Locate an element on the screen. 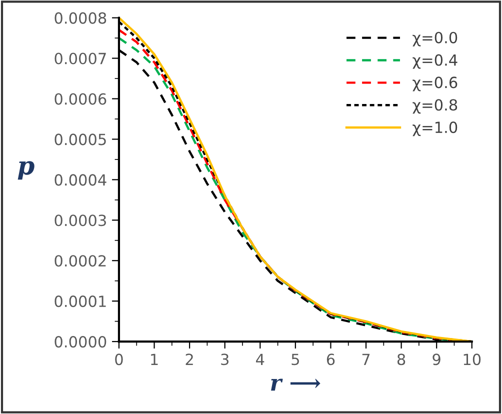 The image size is (502, 414). legend-label: χ=0.6 is located at coordinates (435, 84).